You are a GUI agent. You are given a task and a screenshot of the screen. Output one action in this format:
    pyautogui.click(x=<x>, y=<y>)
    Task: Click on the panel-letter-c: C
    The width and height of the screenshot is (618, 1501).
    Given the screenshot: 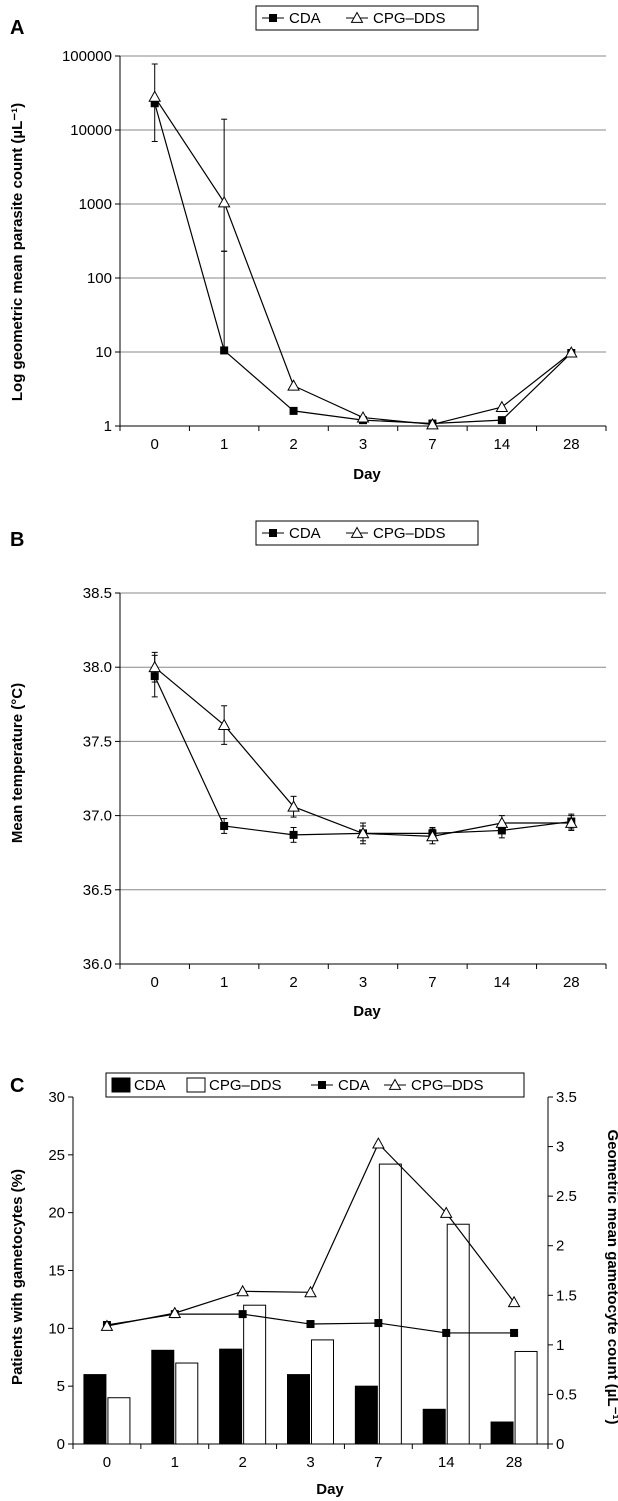 What is the action you would take?
    pyautogui.click(x=17, y=1086)
    